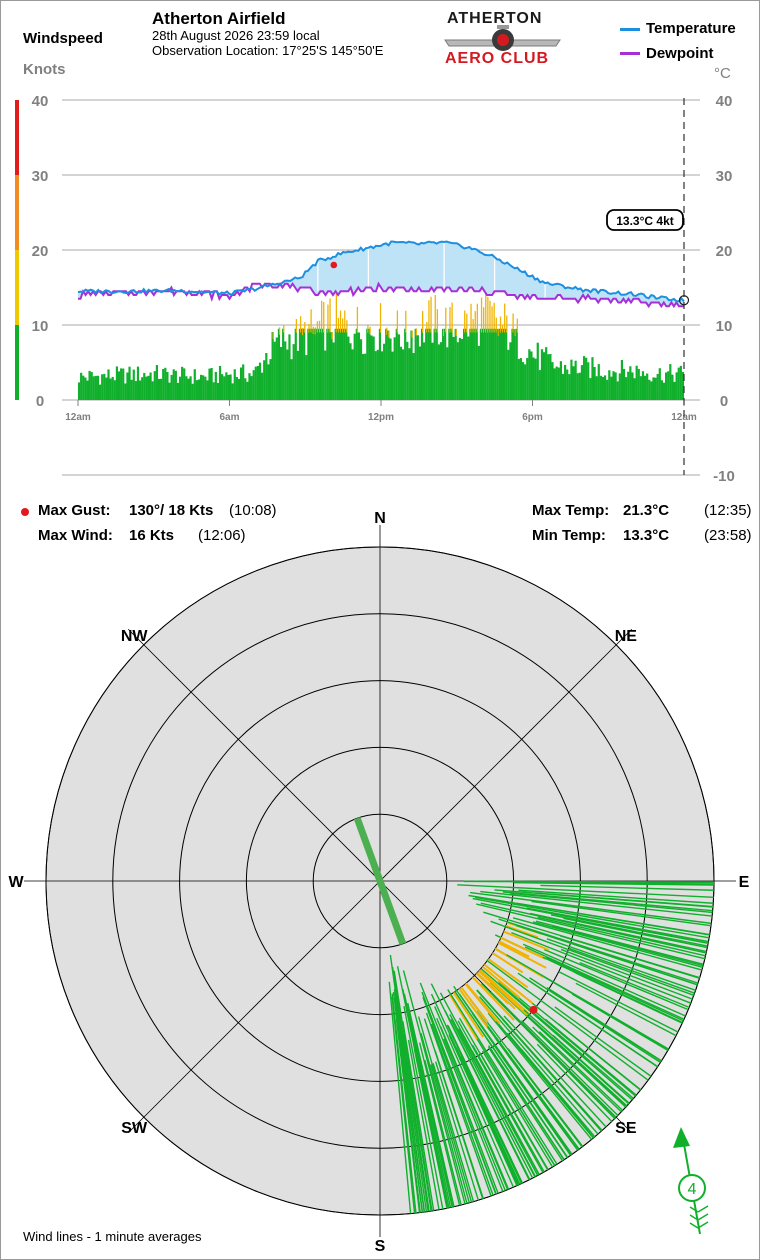 Image resolution: width=760 pixels, height=1260 pixels. What do you see at coordinates (63, 38) in the screenshot?
I see `windspeed-label: Windspeed` at bounding box center [63, 38].